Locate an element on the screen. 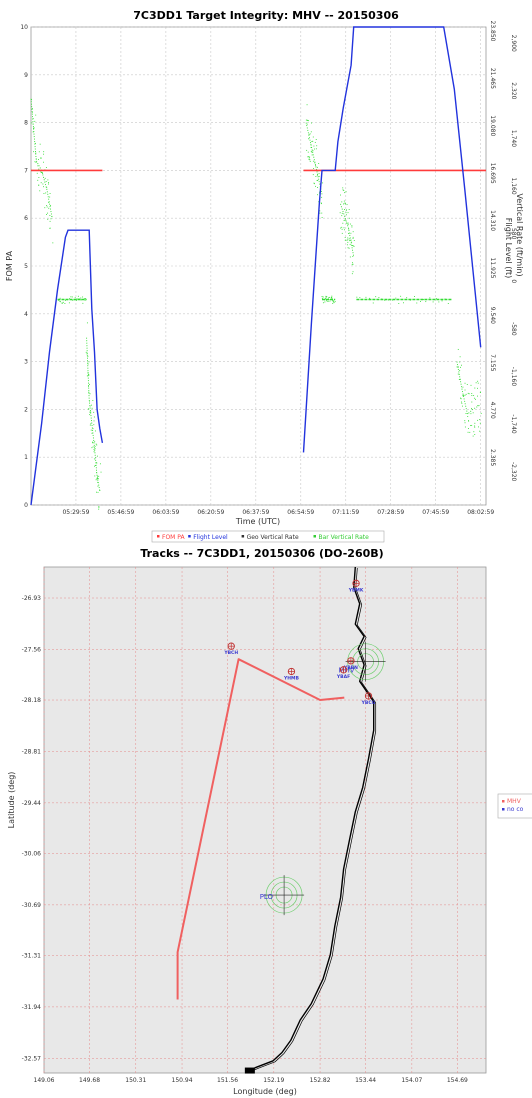 The width and height of the screenshot is (532, 1098). chart2-marker-label: YBAF is located at coordinates (343, 677).